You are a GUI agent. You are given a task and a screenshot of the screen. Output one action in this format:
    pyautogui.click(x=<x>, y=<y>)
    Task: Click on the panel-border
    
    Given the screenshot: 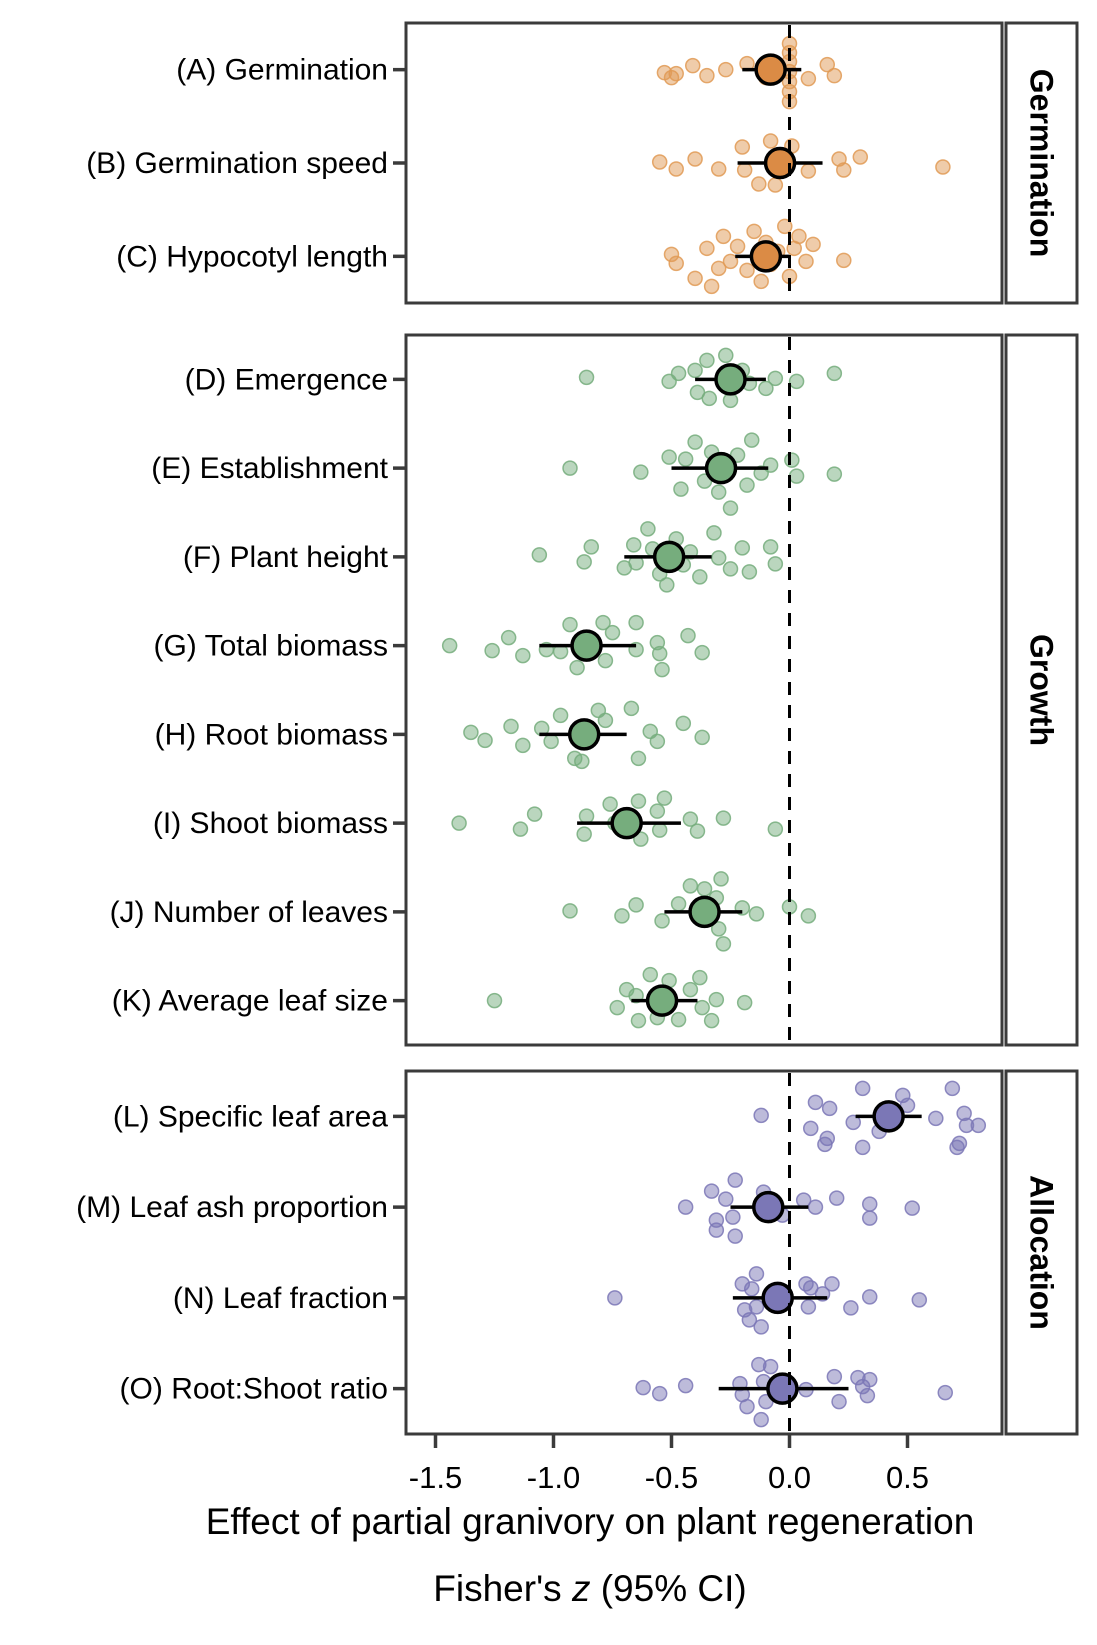 What is the action you would take?
    pyautogui.click(x=704, y=1252)
    